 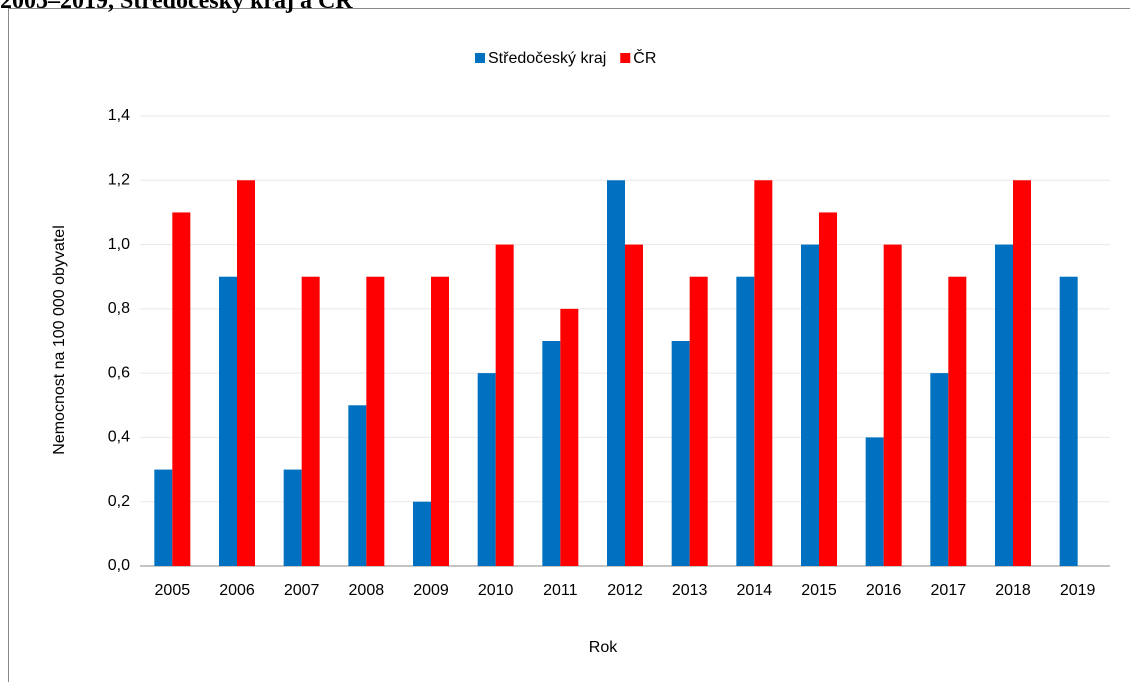 What do you see at coordinates (819, 590) in the screenshot?
I see `x-tick-label: 2015` at bounding box center [819, 590].